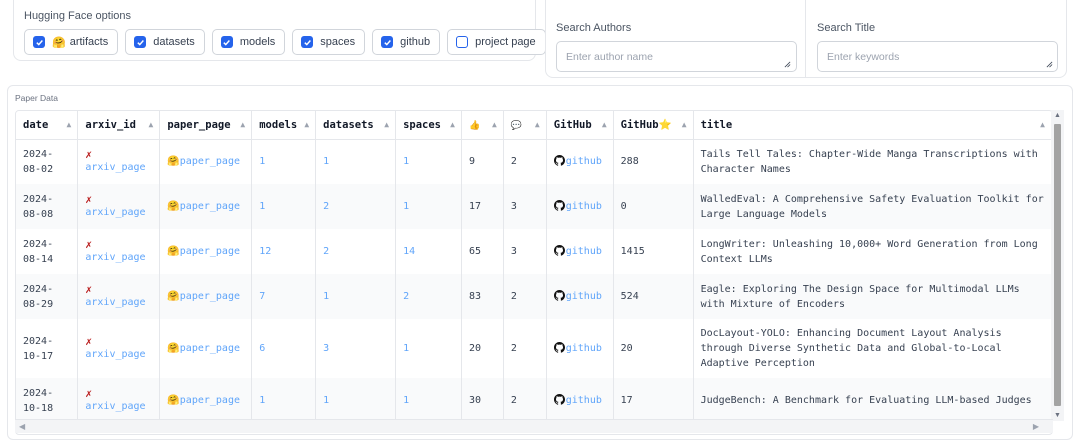 The width and height of the screenshot is (1080, 445). I want to click on cell-spaces: 1, so click(428, 161).